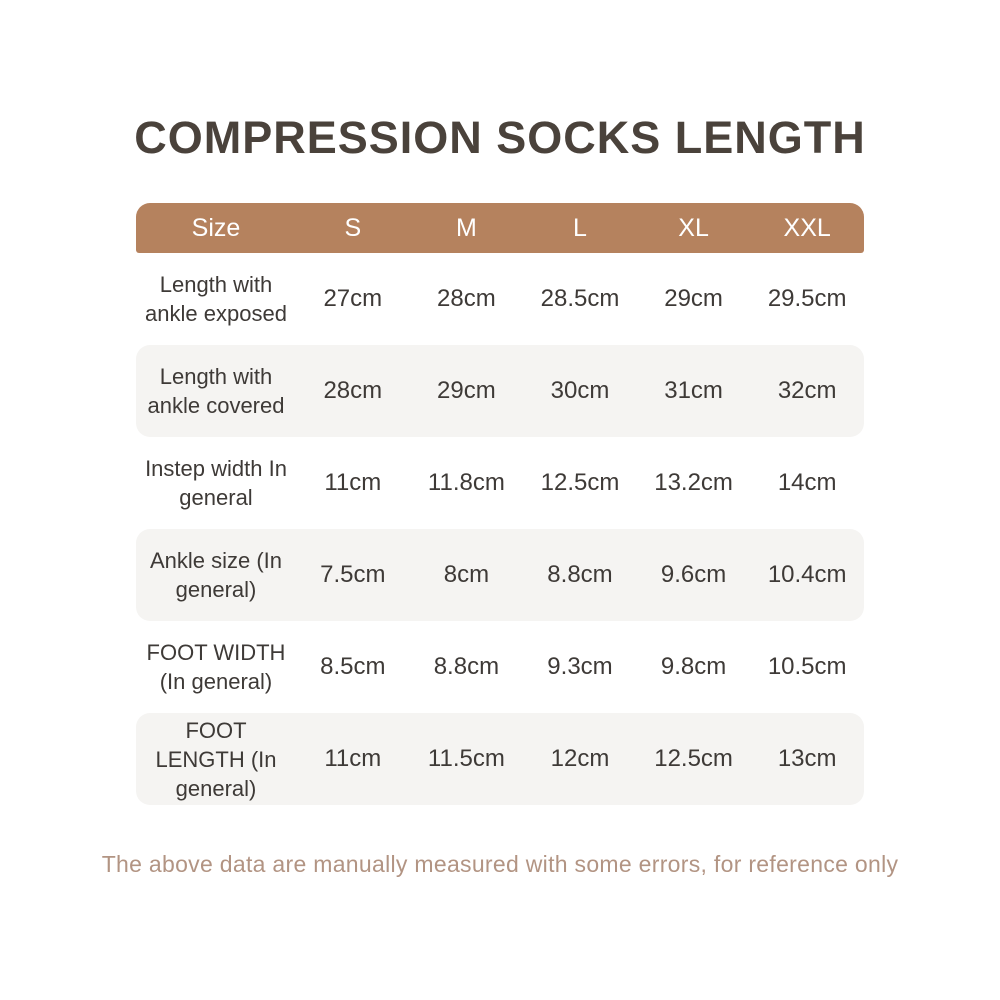 This screenshot has height=1000, width=1000. I want to click on column-header-xxl: XXL, so click(807, 227).